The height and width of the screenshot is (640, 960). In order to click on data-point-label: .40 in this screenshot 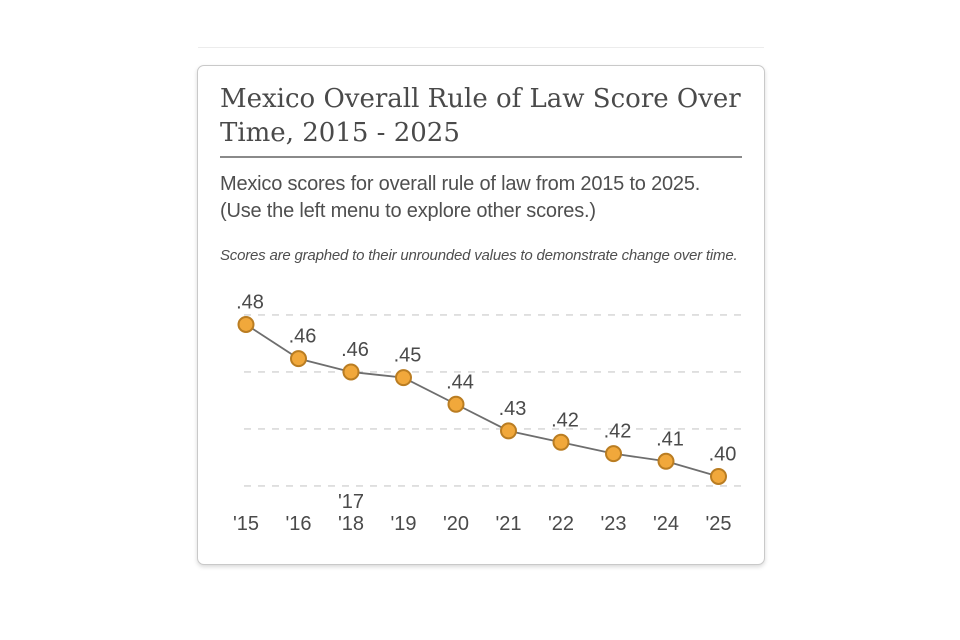, I will do `click(723, 454)`.